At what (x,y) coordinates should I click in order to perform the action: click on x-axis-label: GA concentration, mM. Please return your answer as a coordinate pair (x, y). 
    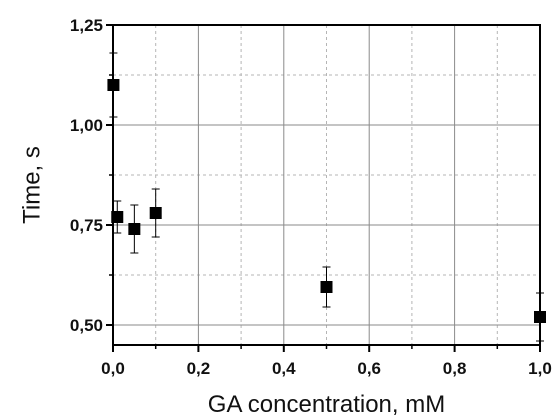
    Looking at the image, I should click on (326, 404).